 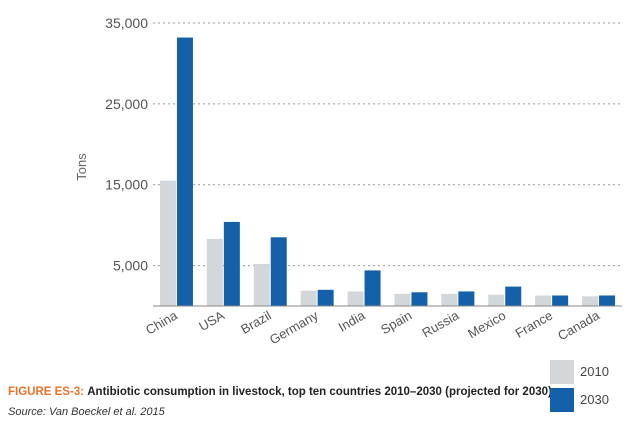 What do you see at coordinates (594, 371) in the screenshot?
I see `legend-label-2010: 2010` at bounding box center [594, 371].